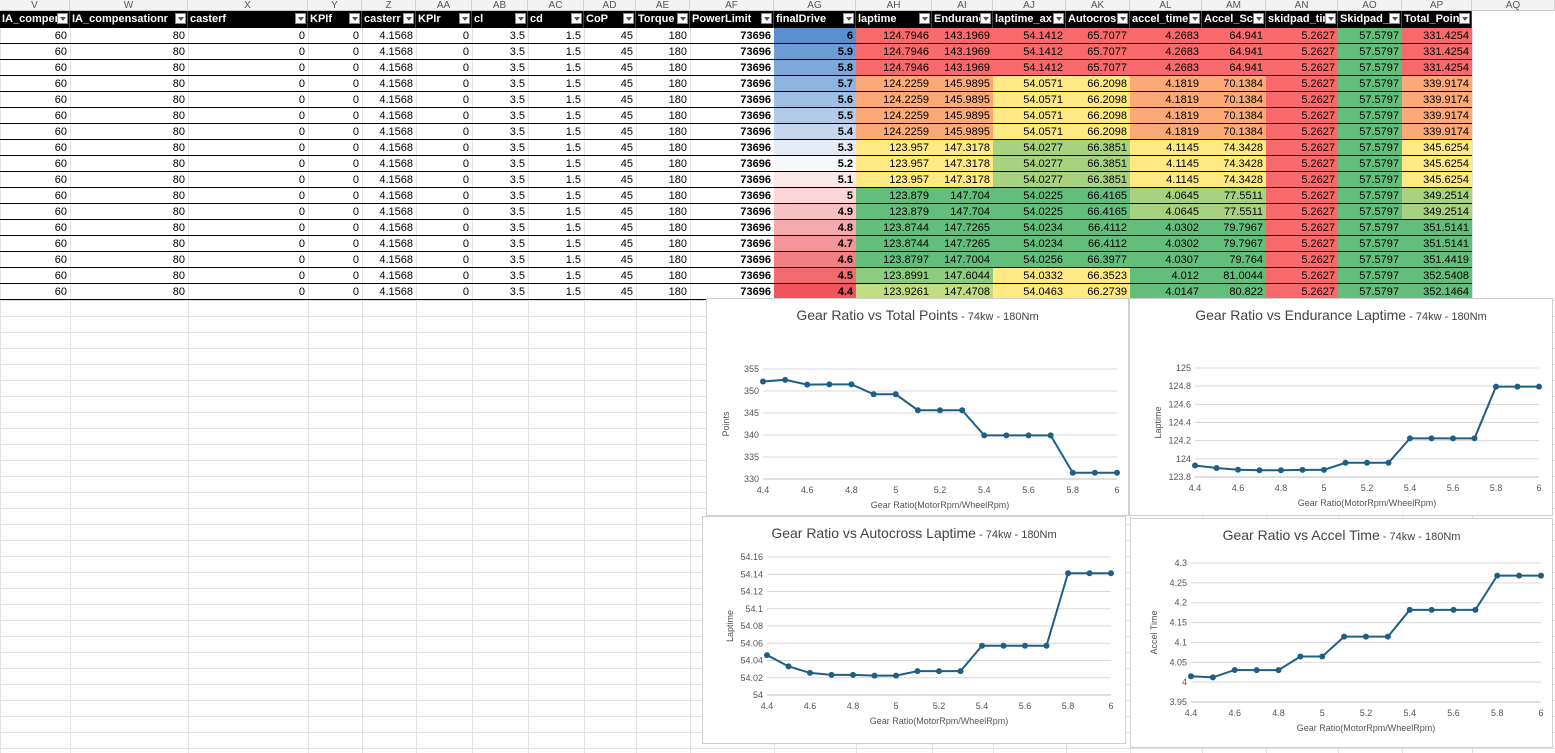 The height and width of the screenshot is (753, 1555). I want to click on cell-accel-time: 4.0645, so click(1166, 196).